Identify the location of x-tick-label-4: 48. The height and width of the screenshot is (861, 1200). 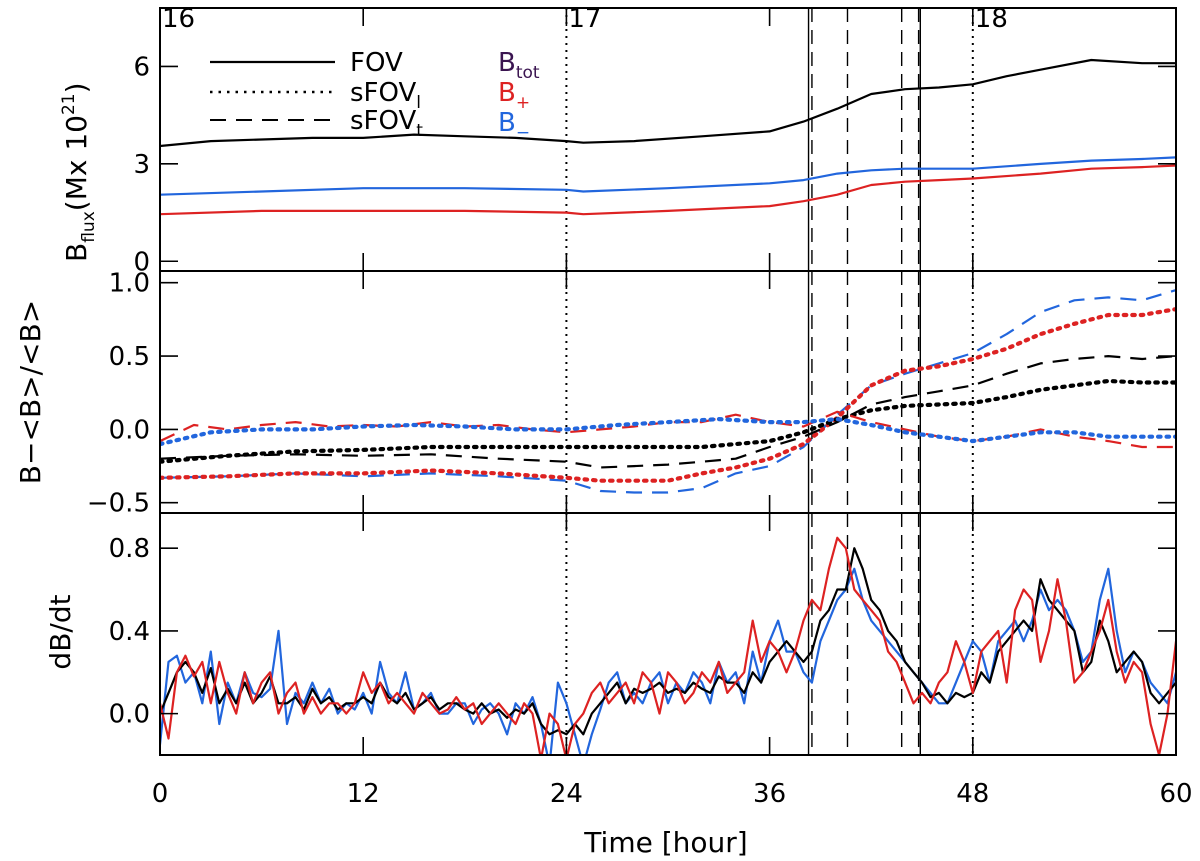
(972, 794).